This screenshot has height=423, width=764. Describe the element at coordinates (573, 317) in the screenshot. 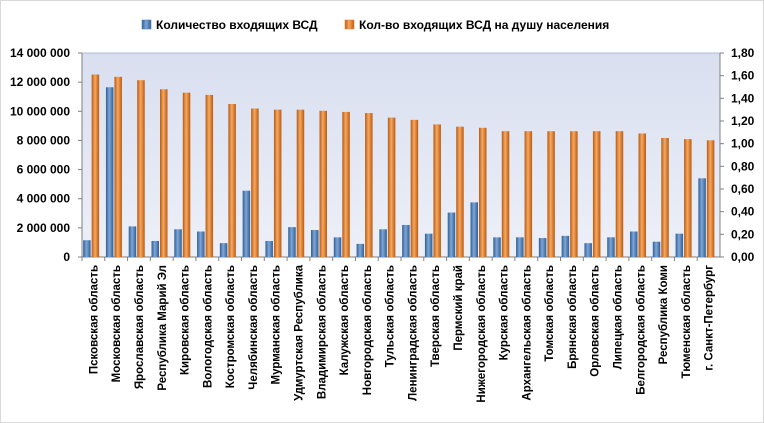

I see `x-tick-label: Брянская область` at that location.